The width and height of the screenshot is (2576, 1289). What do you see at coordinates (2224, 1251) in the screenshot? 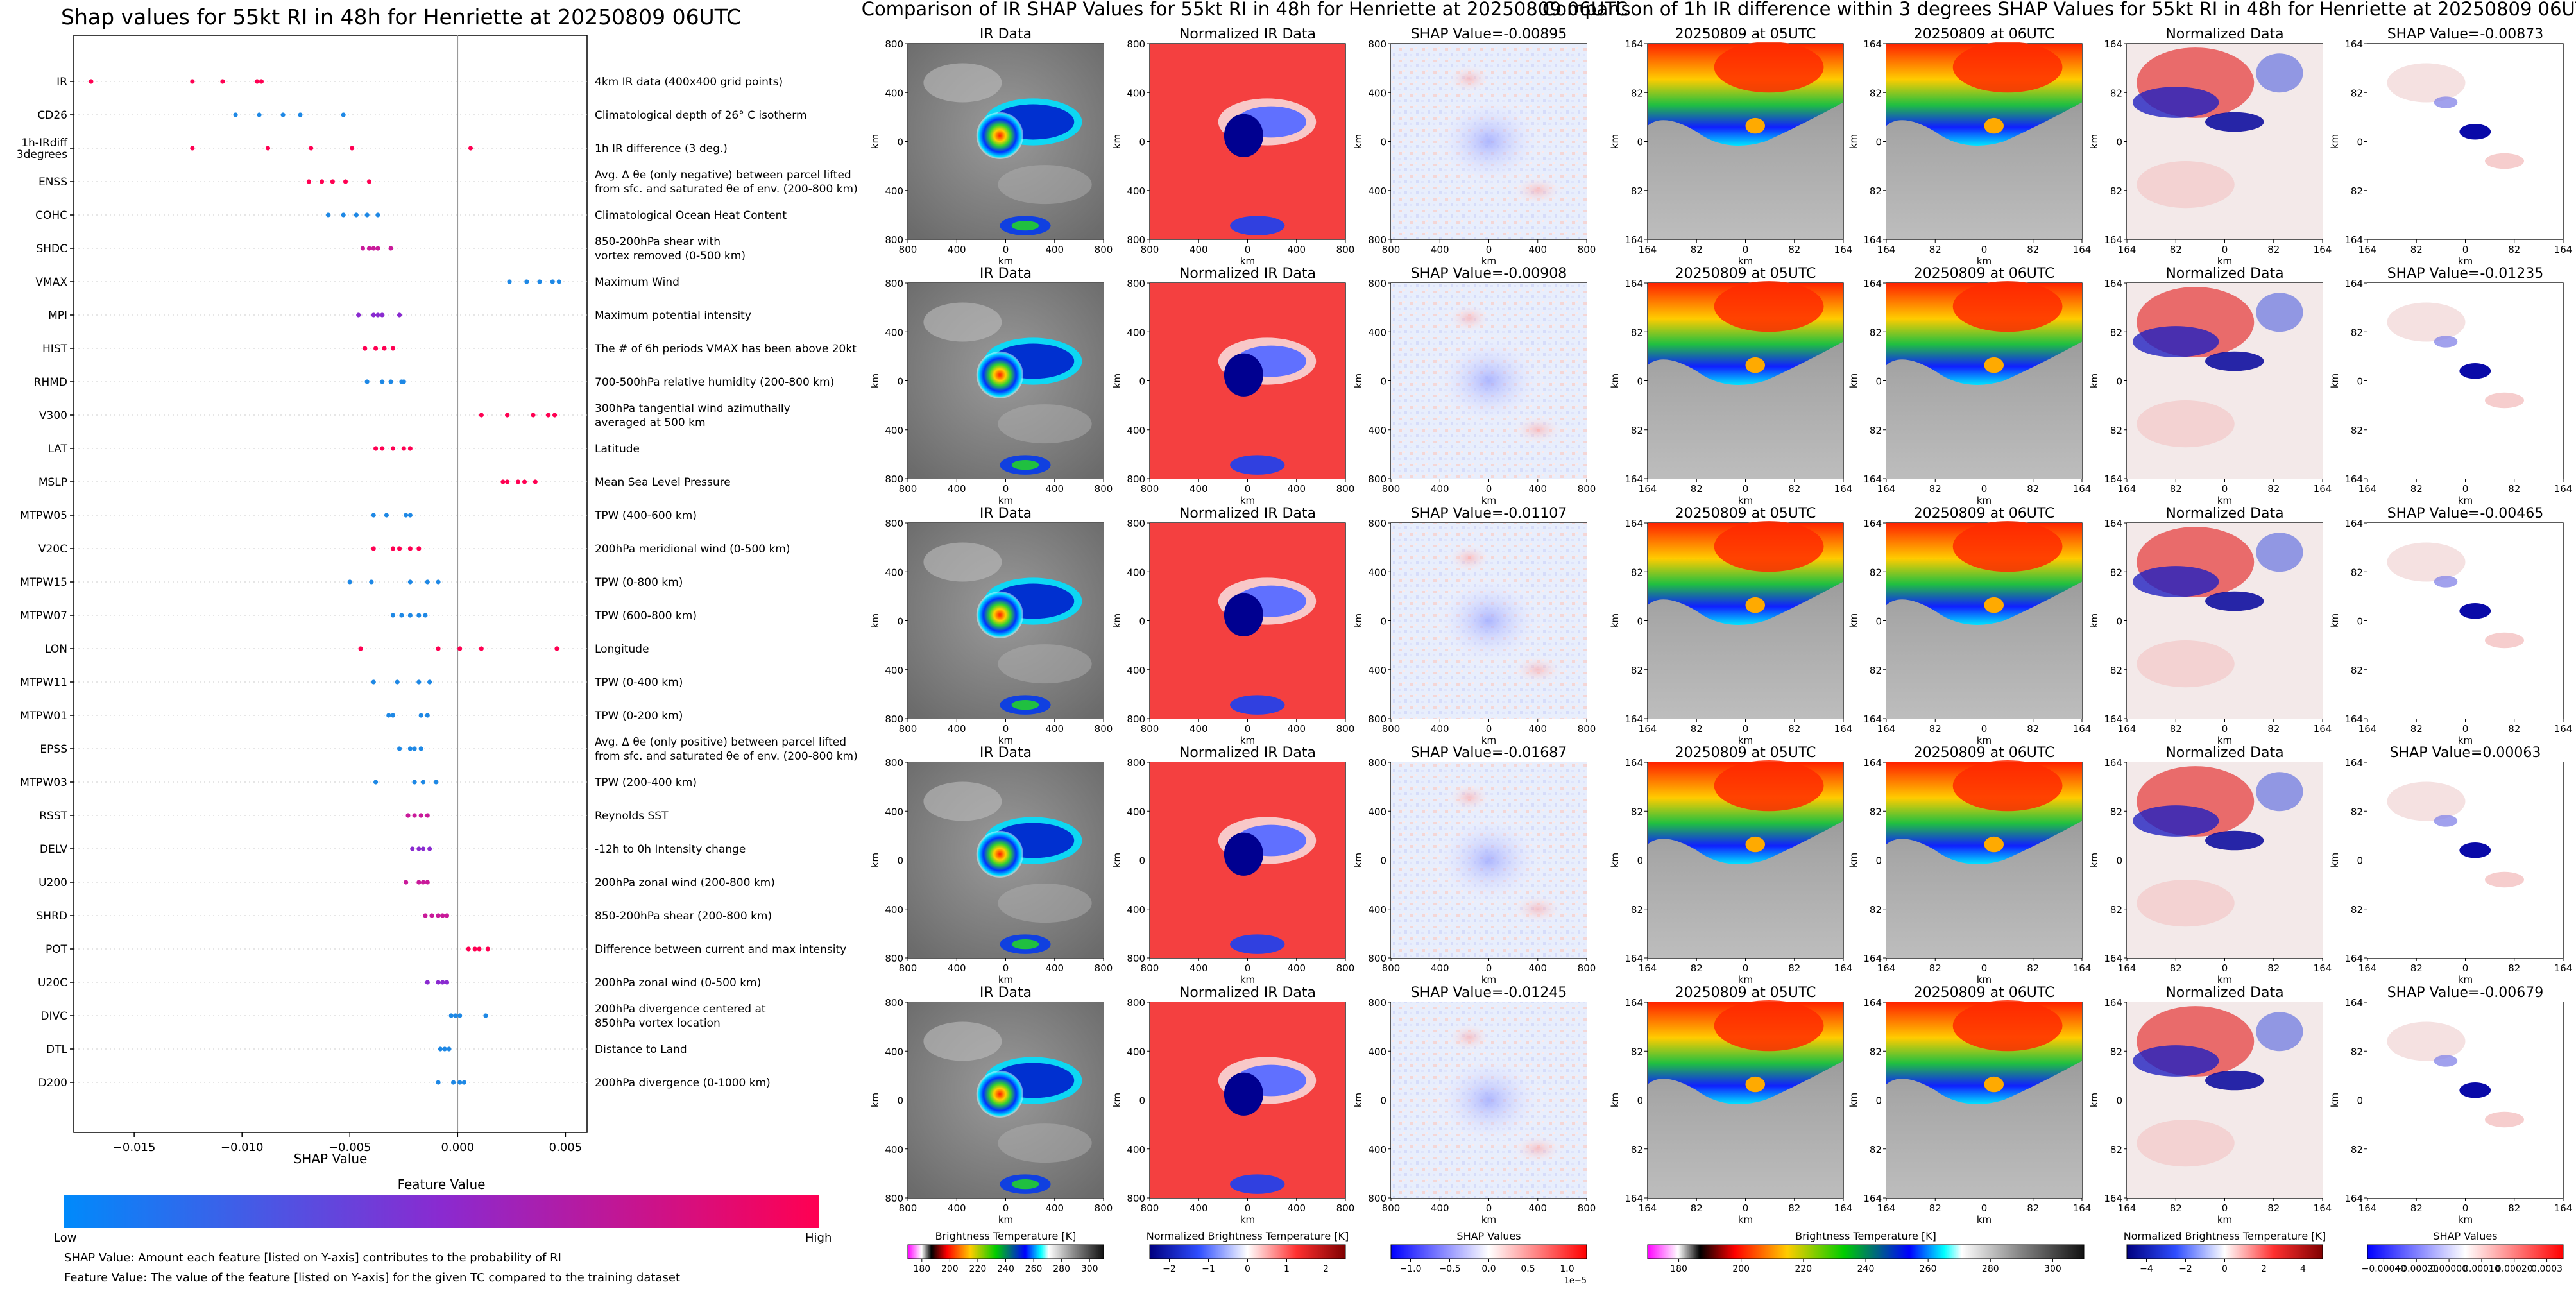
I see `normalized-colorbar` at bounding box center [2224, 1251].